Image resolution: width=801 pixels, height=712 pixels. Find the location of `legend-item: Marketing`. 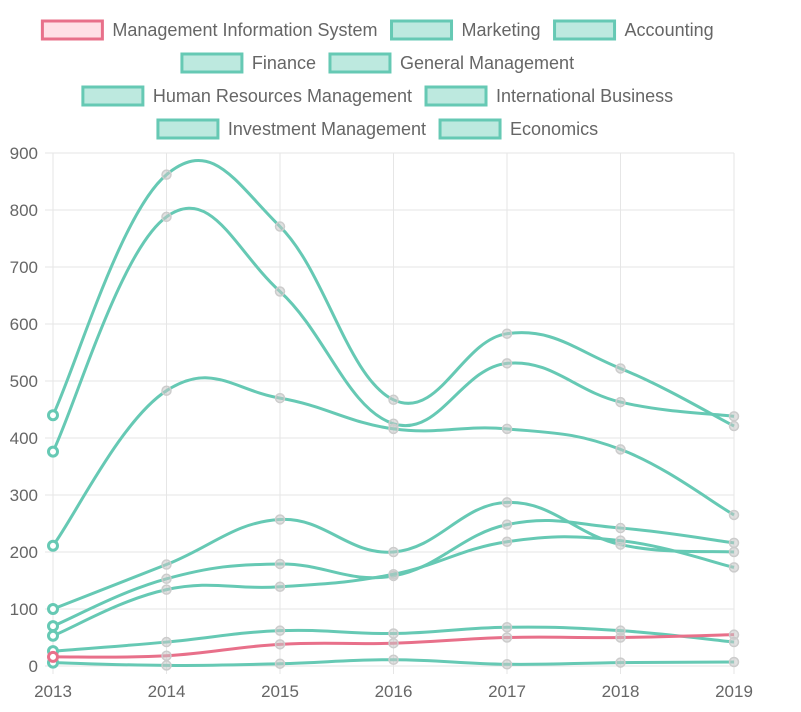

legend-item: Marketing is located at coordinates (465, 30).